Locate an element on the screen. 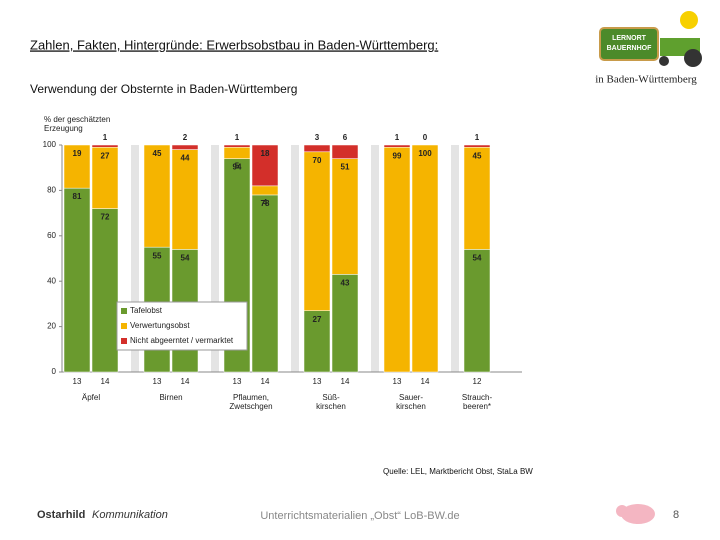 Image resolution: width=720 pixels, height=540 pixels. data-label: 4 is located at coordinates (265, 202).